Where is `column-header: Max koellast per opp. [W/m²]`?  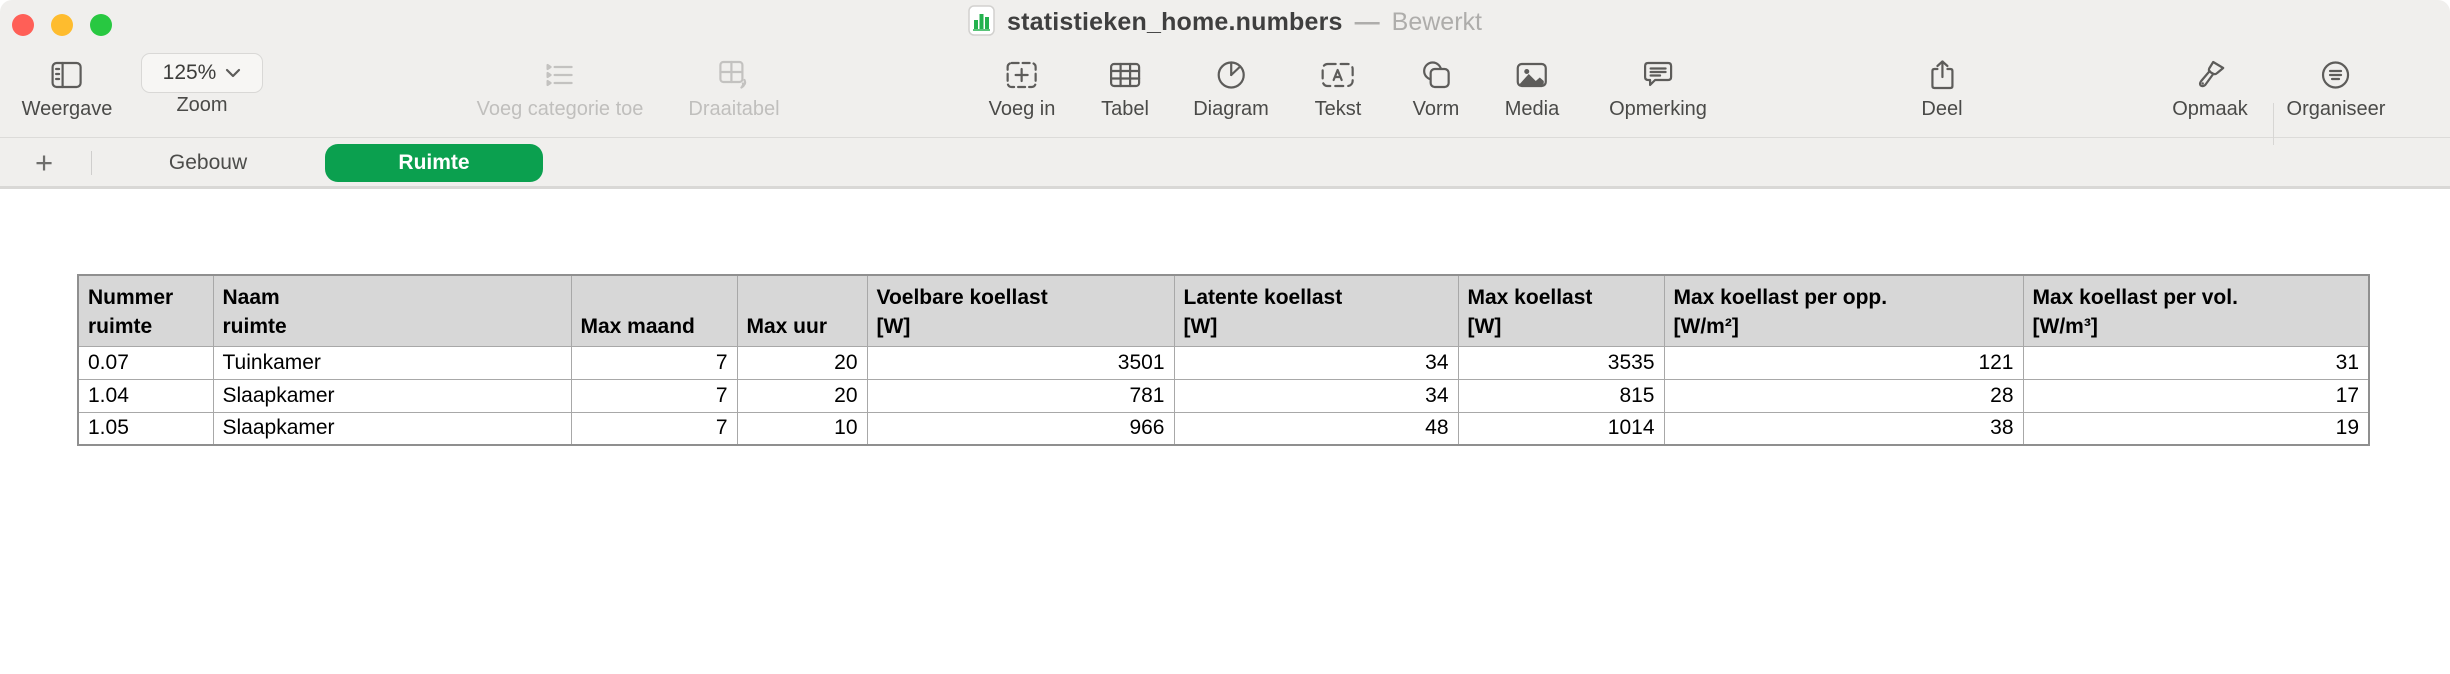
column-header: Max koellast per opp. [W/m²] is located at coordinates (1843, 310).